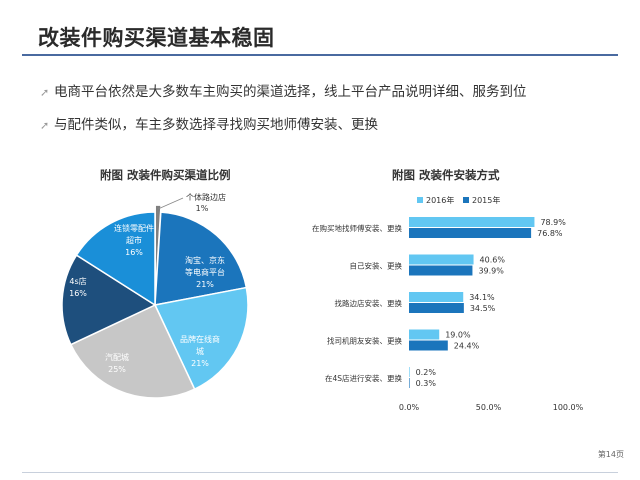 This screenshot has width=640, height=480. Describe the element at coordinates (458, 335) in the screenshot. I see `bar-value-label: 19.0%` at that location.